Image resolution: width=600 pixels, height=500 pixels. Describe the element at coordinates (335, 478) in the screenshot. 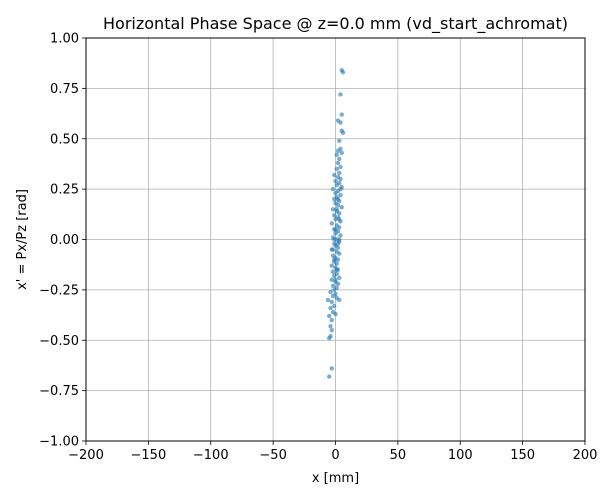

I see `x-axis-title: x [mm]` at that location.